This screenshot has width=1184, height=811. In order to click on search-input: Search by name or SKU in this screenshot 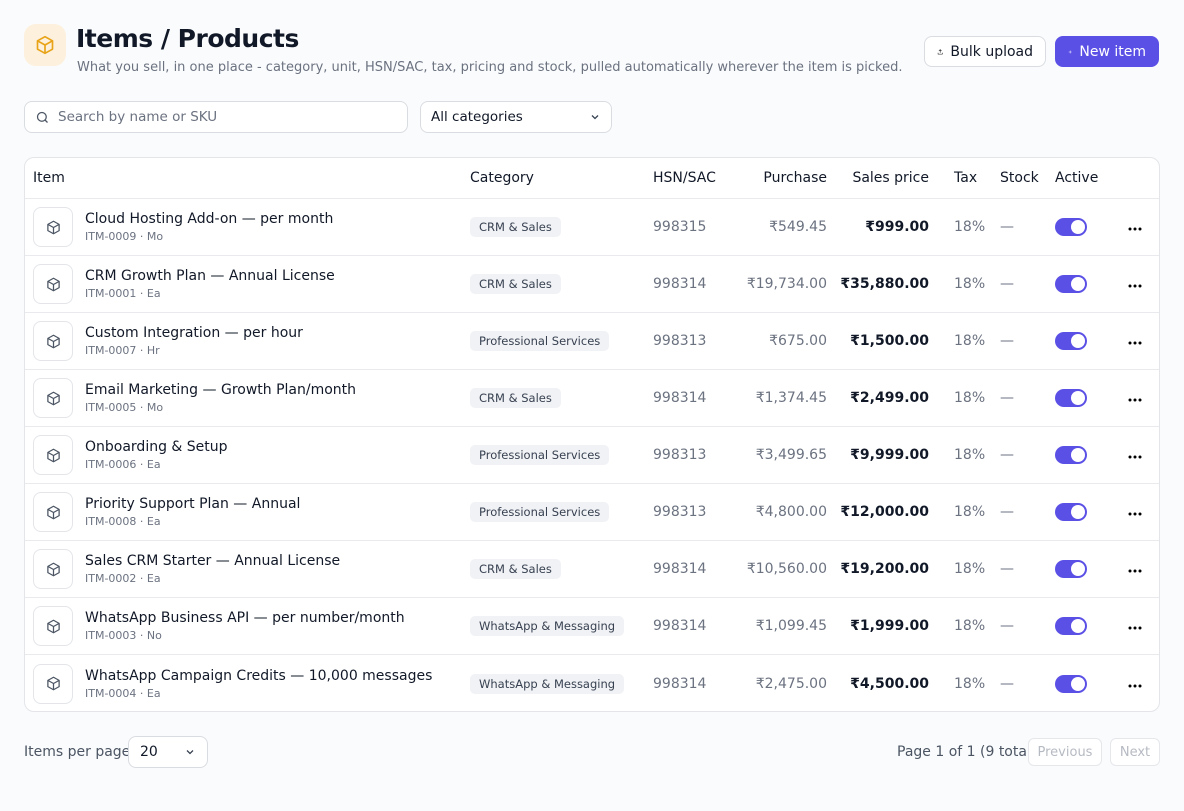, I will do `click(216, 117)`.